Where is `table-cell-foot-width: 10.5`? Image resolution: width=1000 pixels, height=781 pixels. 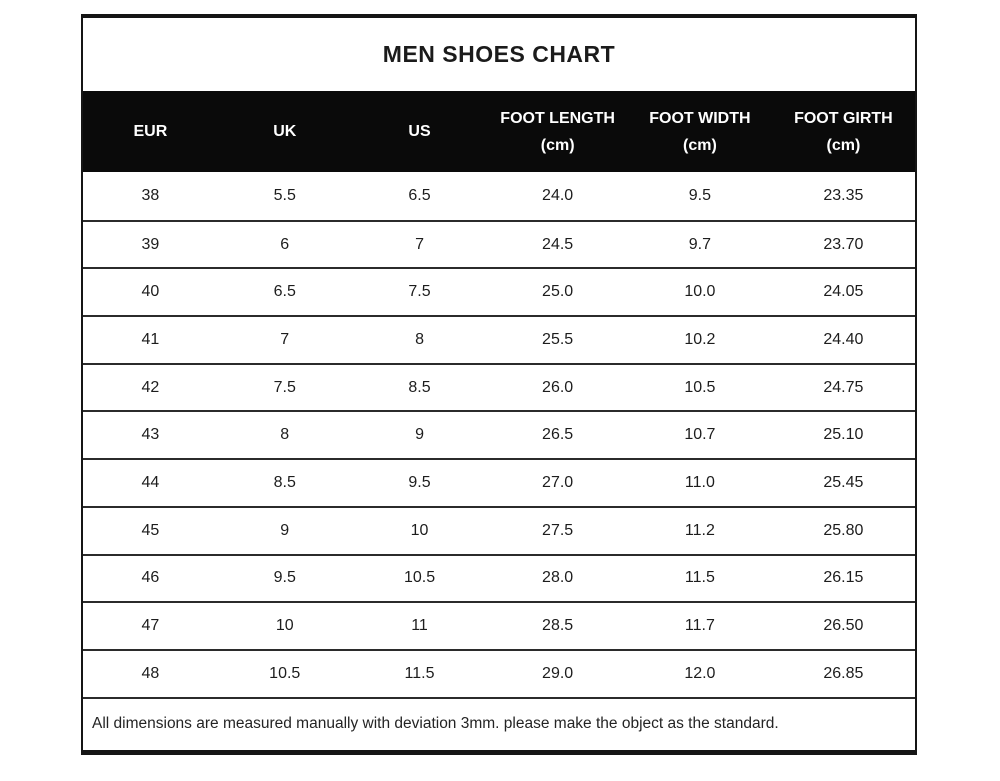 table-cell-foot-width: 10.5 is located at coordinates (700, 387).